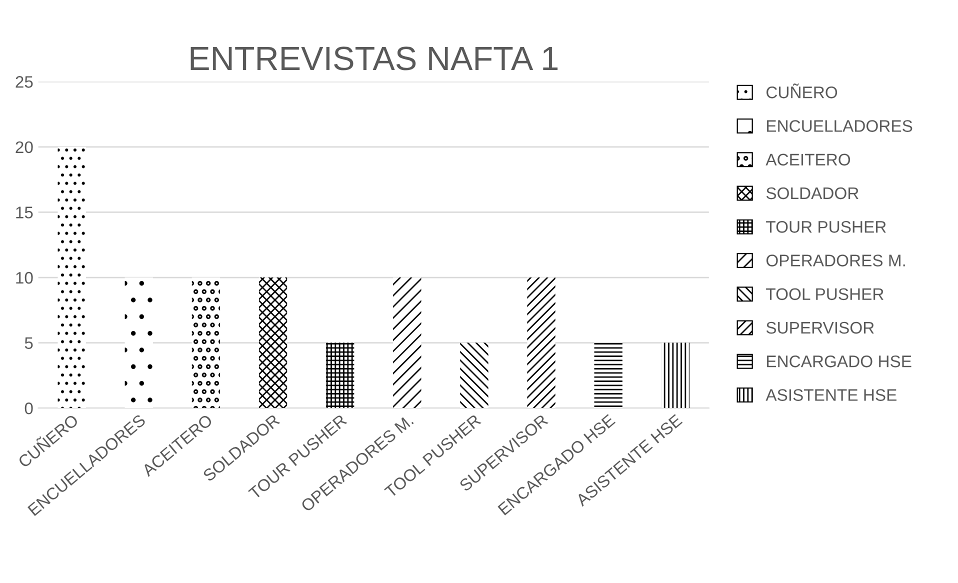 The image size is (958, 583). What do you see at coordinates (812, 193) in the screenshot?
I see `legend-label: SOLDADOR` at bounding box center [812, 193].